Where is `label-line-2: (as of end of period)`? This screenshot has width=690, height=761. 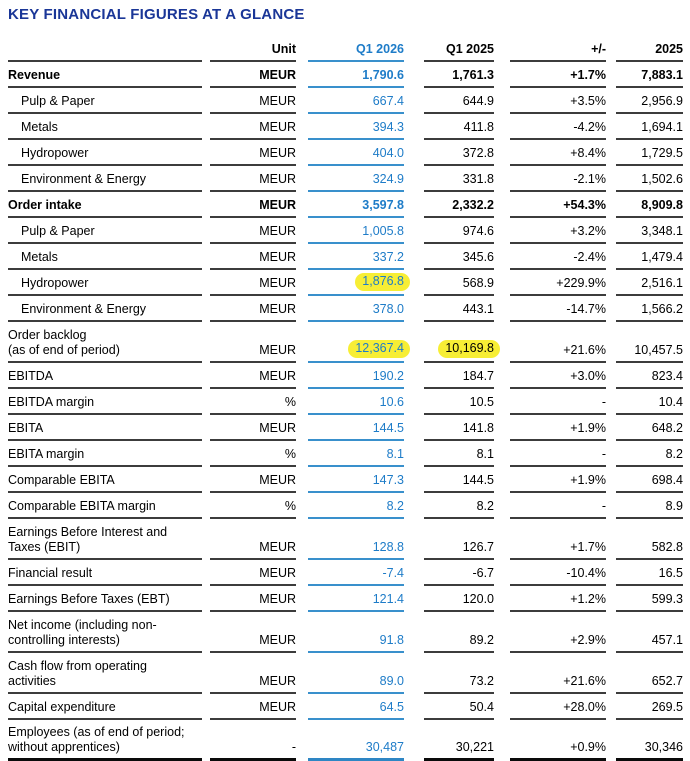
label-line-2: (as of end of period) is located at coordinates (64, 350).